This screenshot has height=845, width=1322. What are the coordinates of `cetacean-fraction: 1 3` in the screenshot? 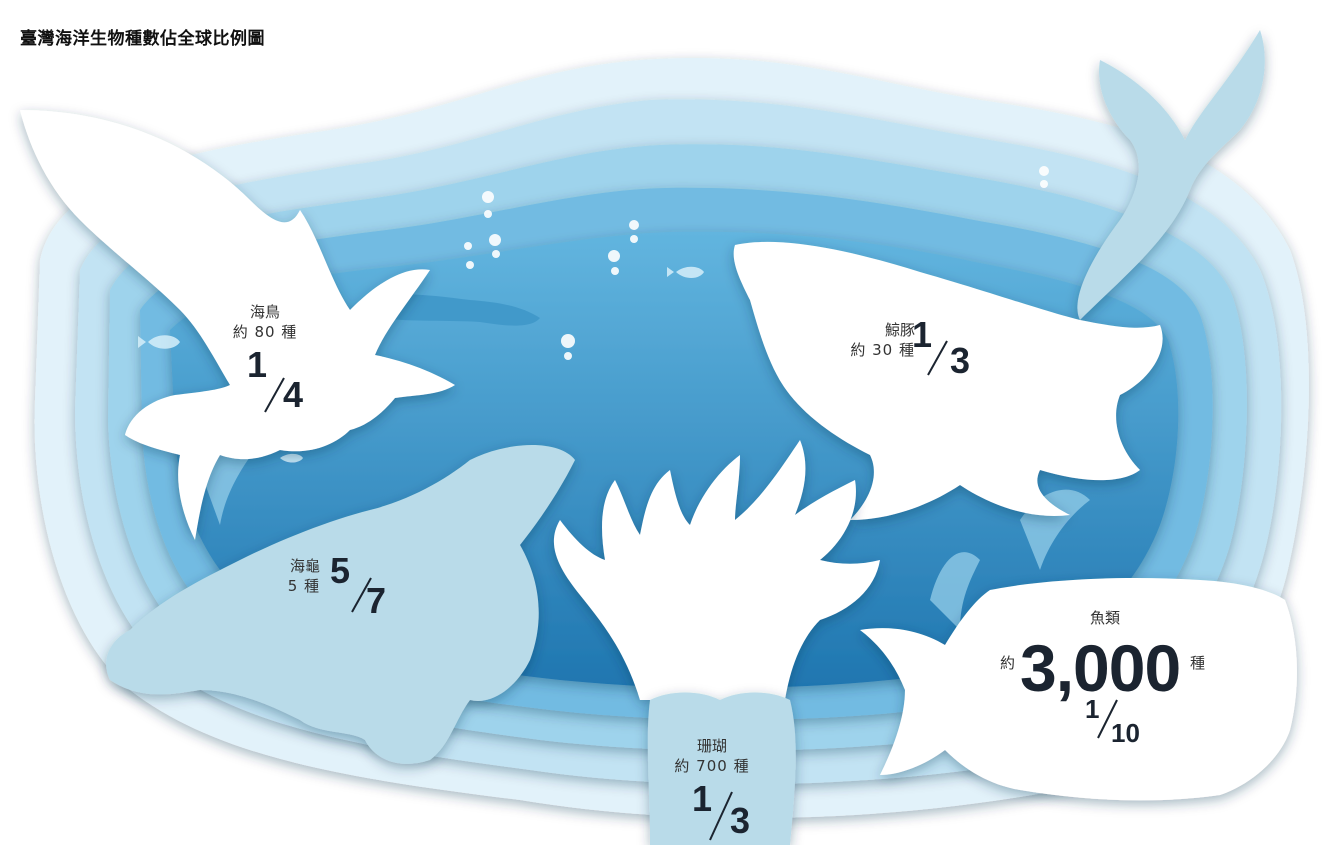 It's located at (947, 347).